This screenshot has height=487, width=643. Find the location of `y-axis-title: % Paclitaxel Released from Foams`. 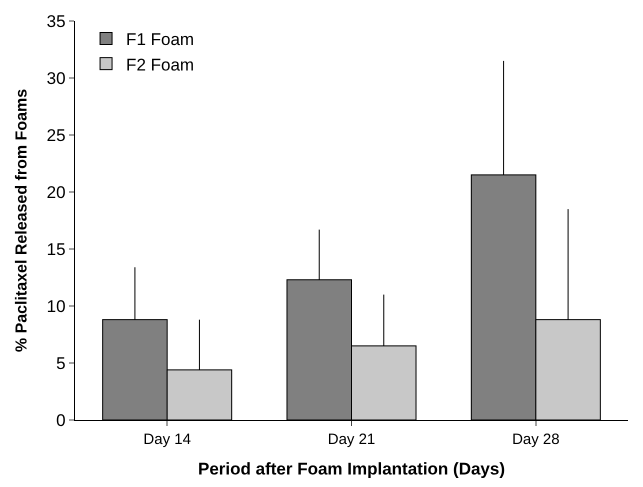

y-axis-title: % Paclitaxel Released from Foams is located at coordinates (22, 220).